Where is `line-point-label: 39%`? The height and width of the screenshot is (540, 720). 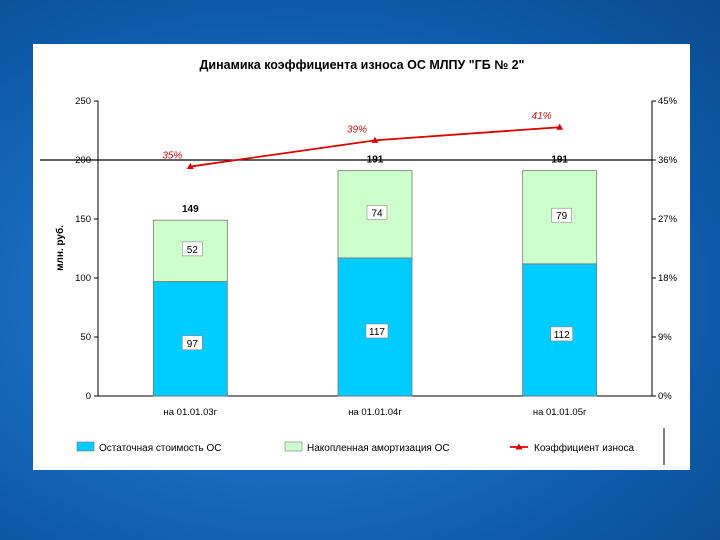 line-point-label: 39% is located at coordinates (357, 129).